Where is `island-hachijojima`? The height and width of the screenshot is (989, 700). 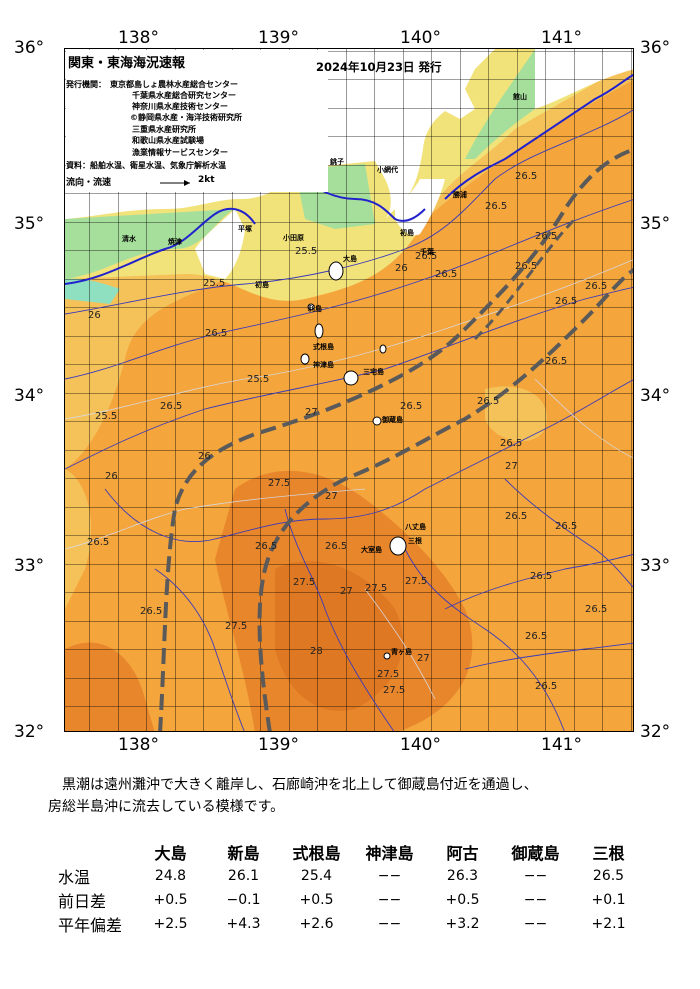
island-hachijojima is located at coordinates (398, 546).